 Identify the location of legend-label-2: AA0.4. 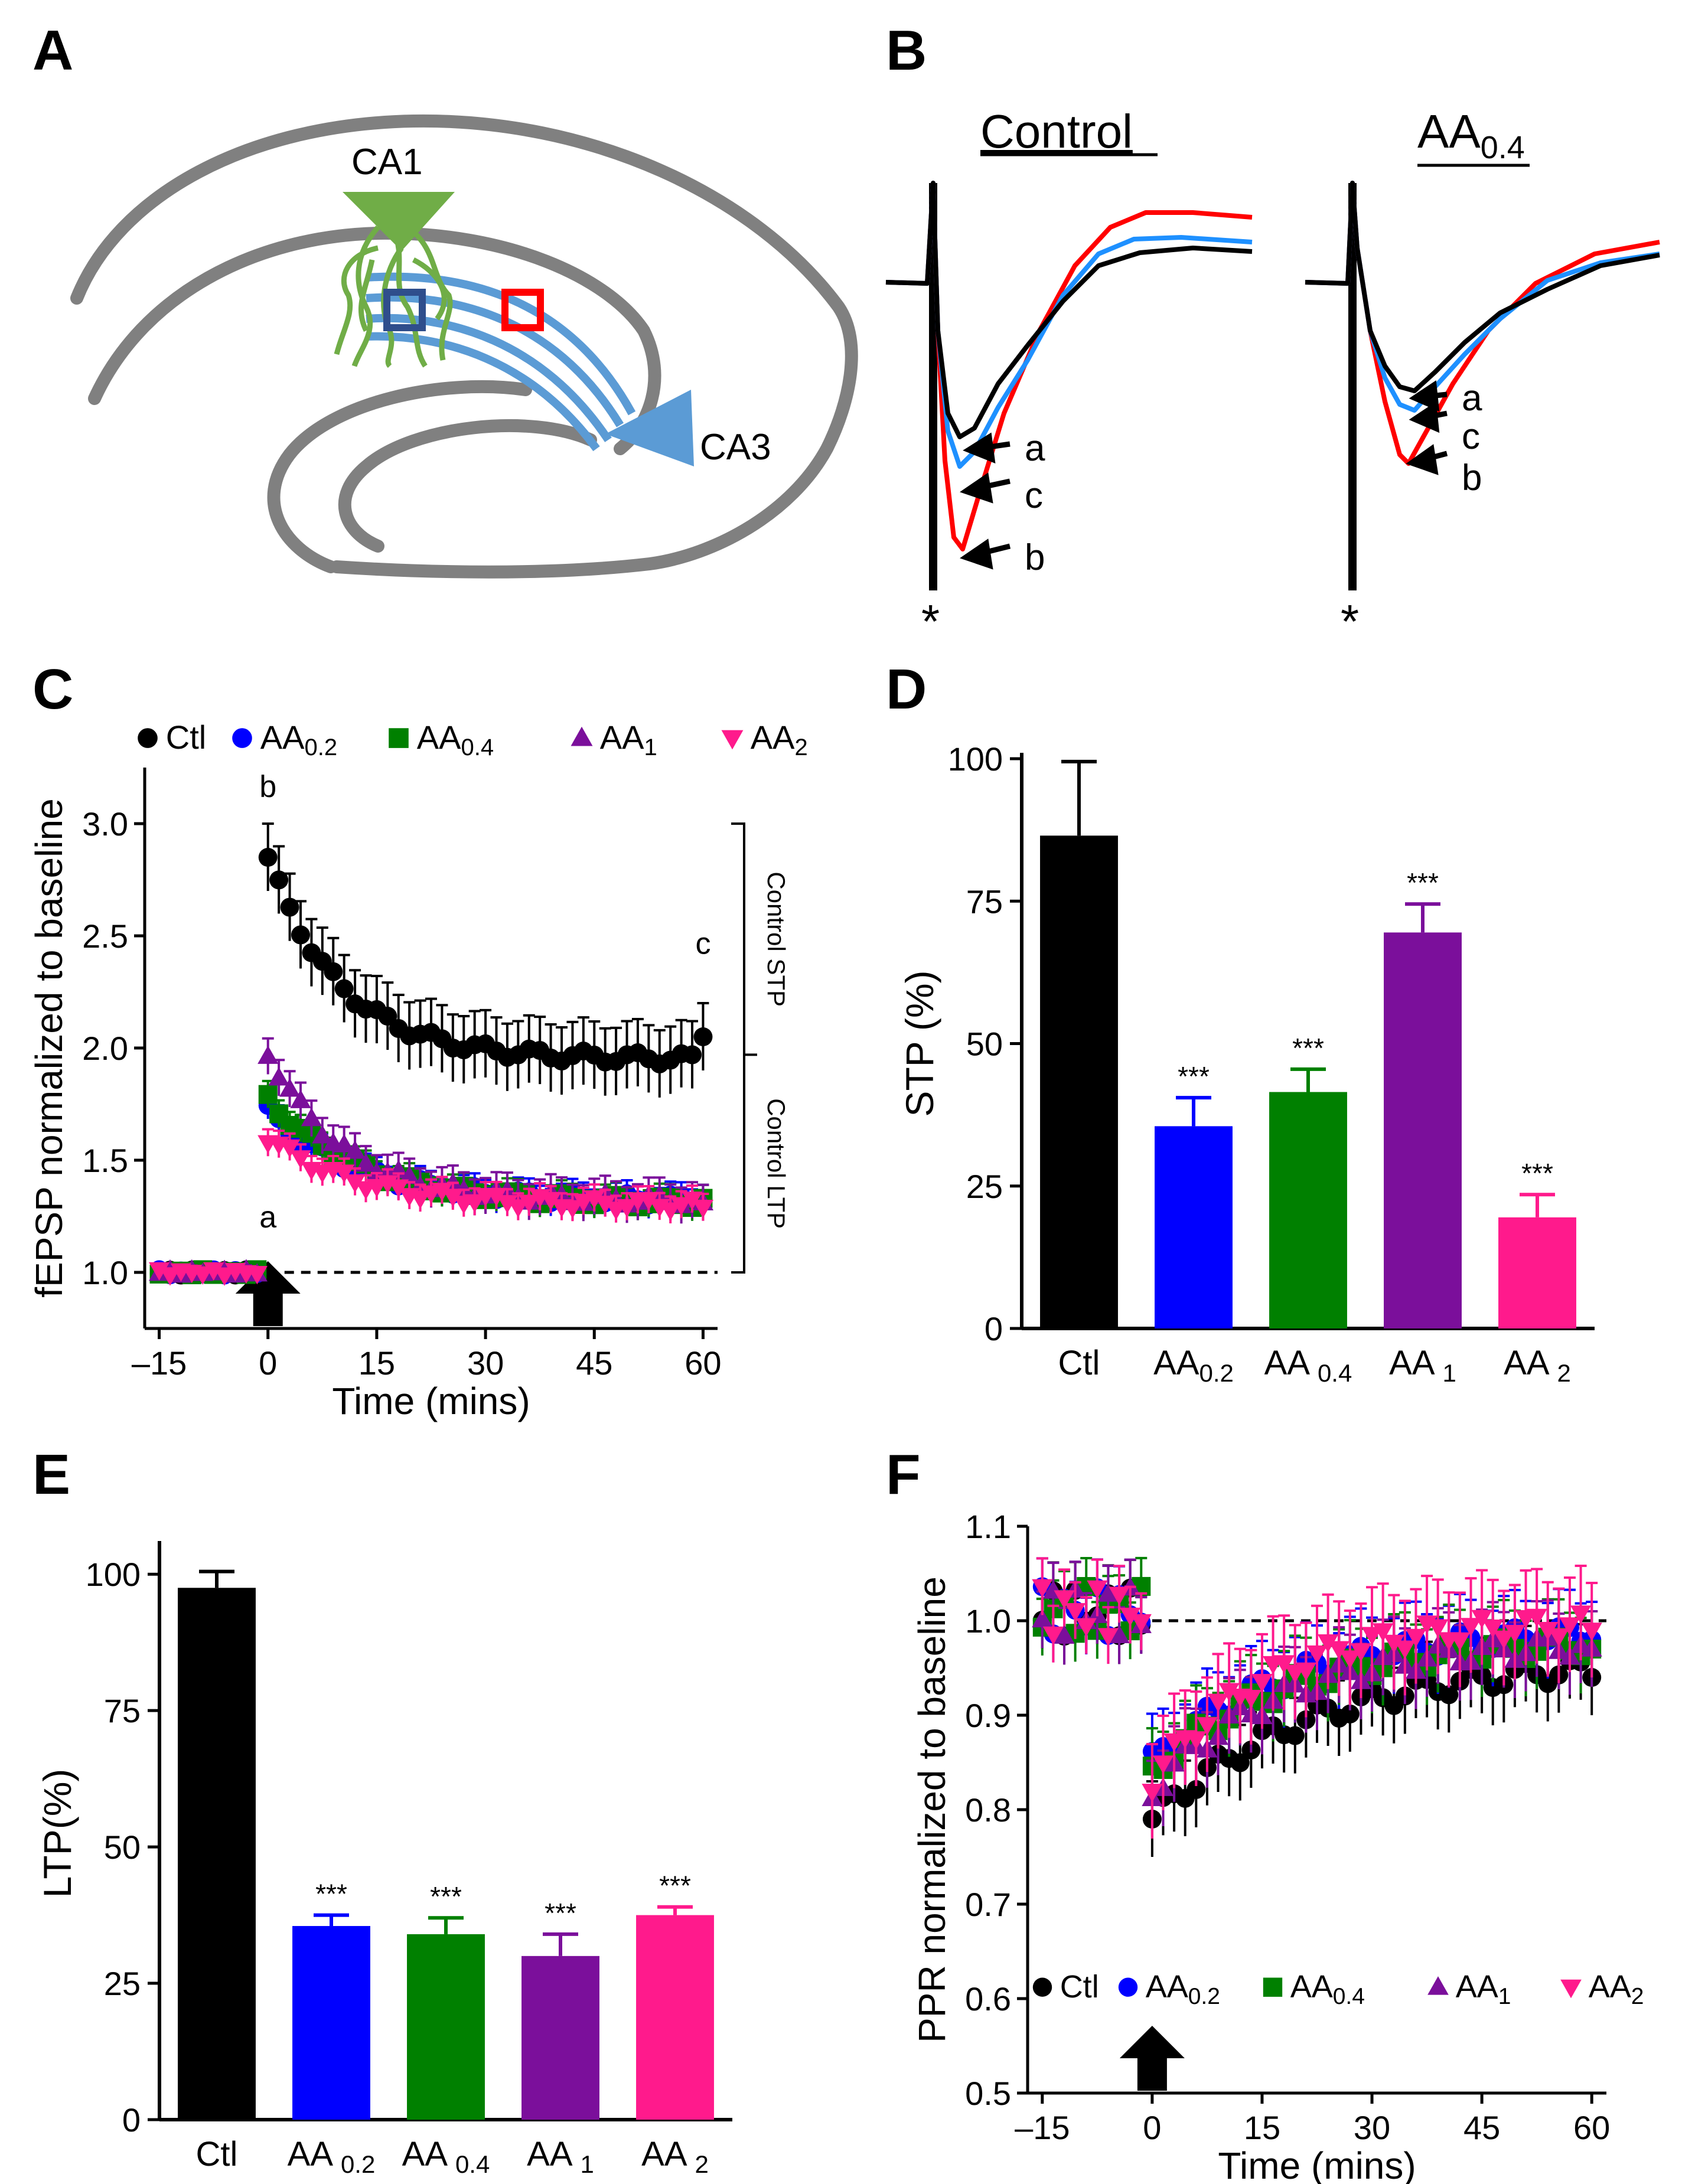
(1327, 1989).